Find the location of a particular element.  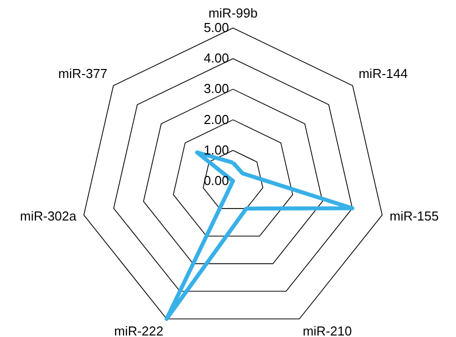

y-tick-label: 4.00 is located at coordinates (216, 58).